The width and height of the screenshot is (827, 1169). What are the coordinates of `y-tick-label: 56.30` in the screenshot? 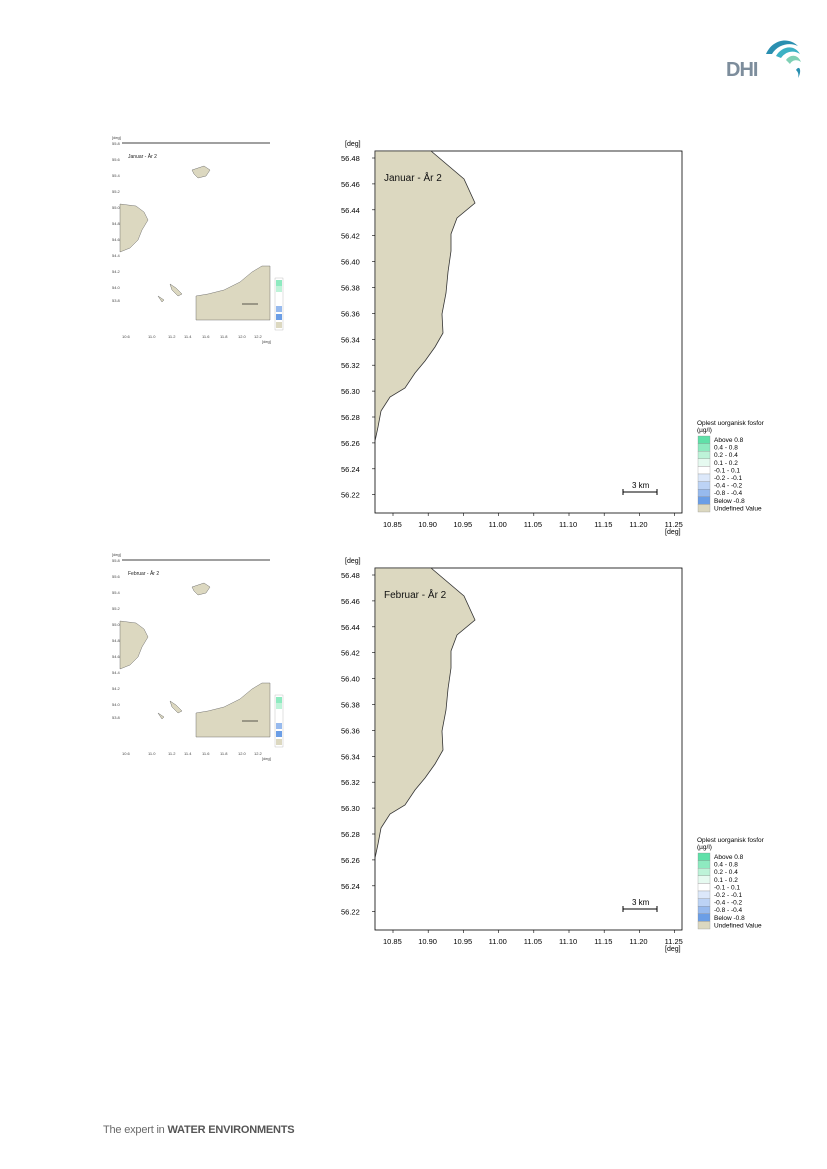 It's located at (350, 808).